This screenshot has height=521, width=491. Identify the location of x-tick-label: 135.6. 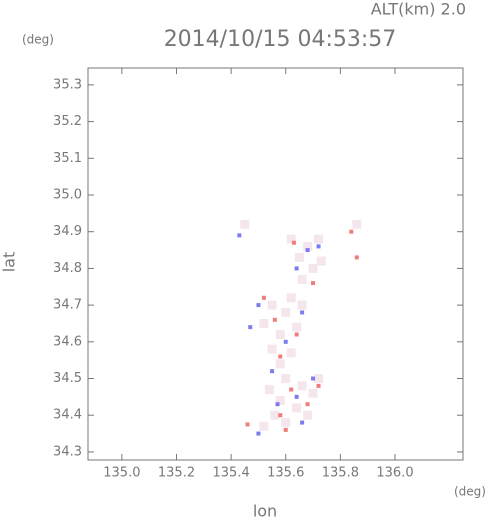
(285, 473).